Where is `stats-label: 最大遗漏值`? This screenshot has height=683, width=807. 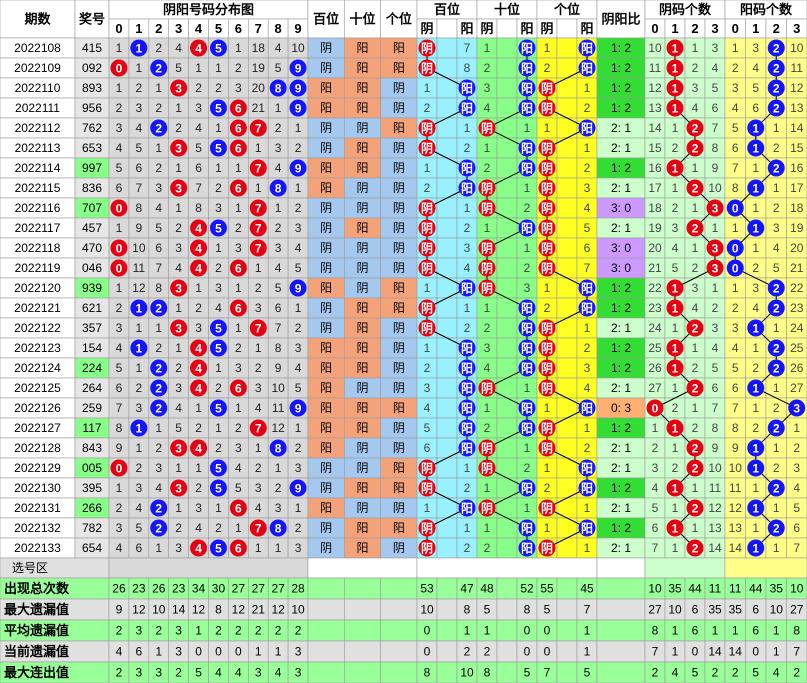
stats-label: 最大遗漏值 is located at coordinates (36, 609).